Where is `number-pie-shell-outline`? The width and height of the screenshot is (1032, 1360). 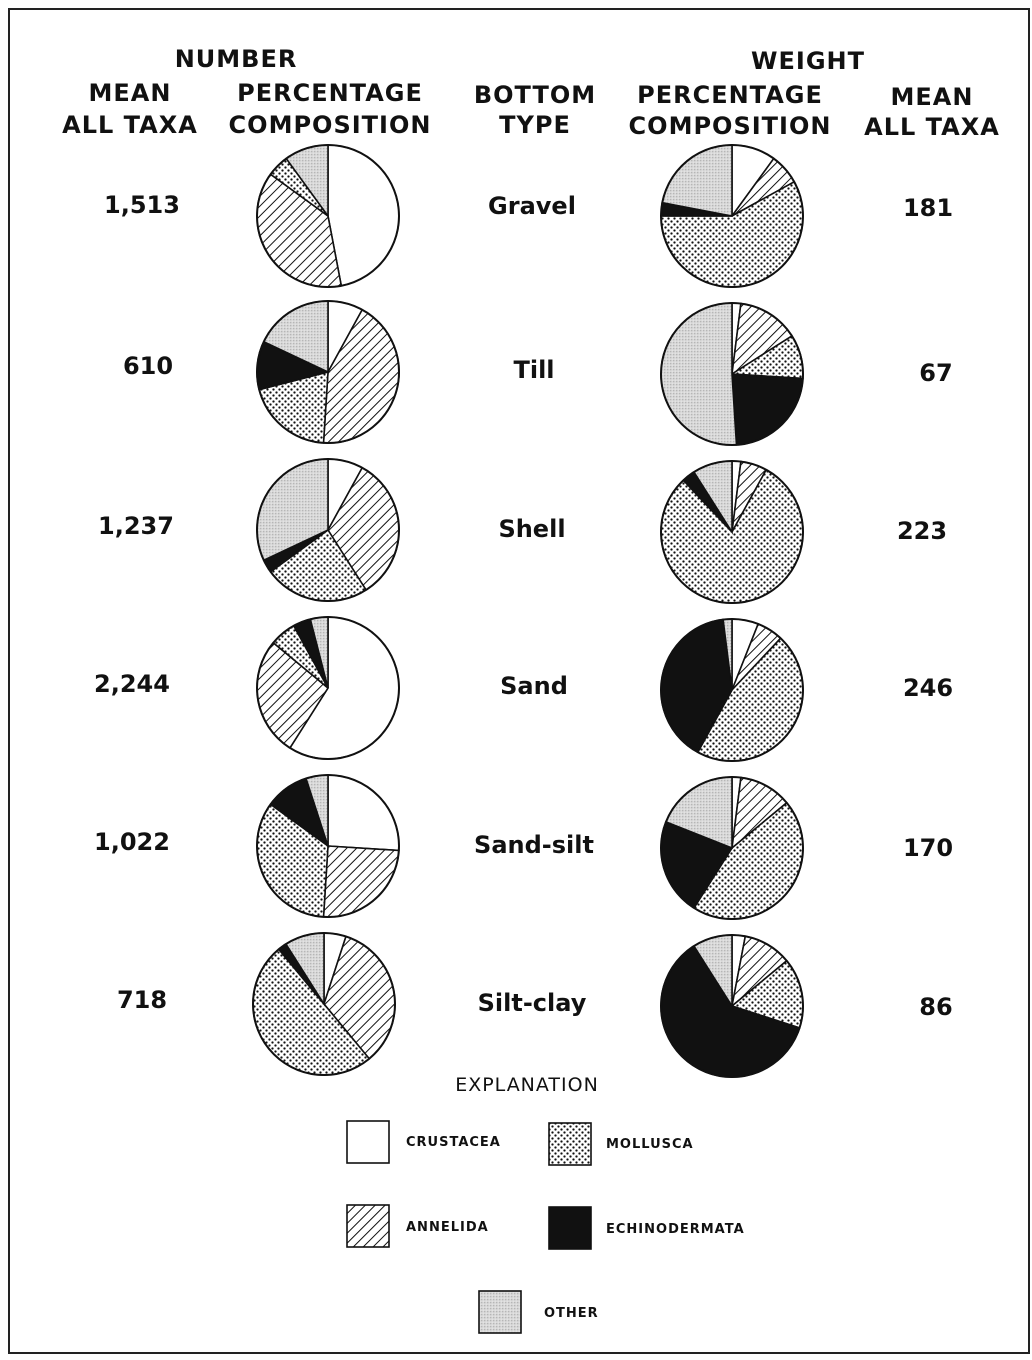 number-pie-shell-outline is located at coordinates (328, 530).